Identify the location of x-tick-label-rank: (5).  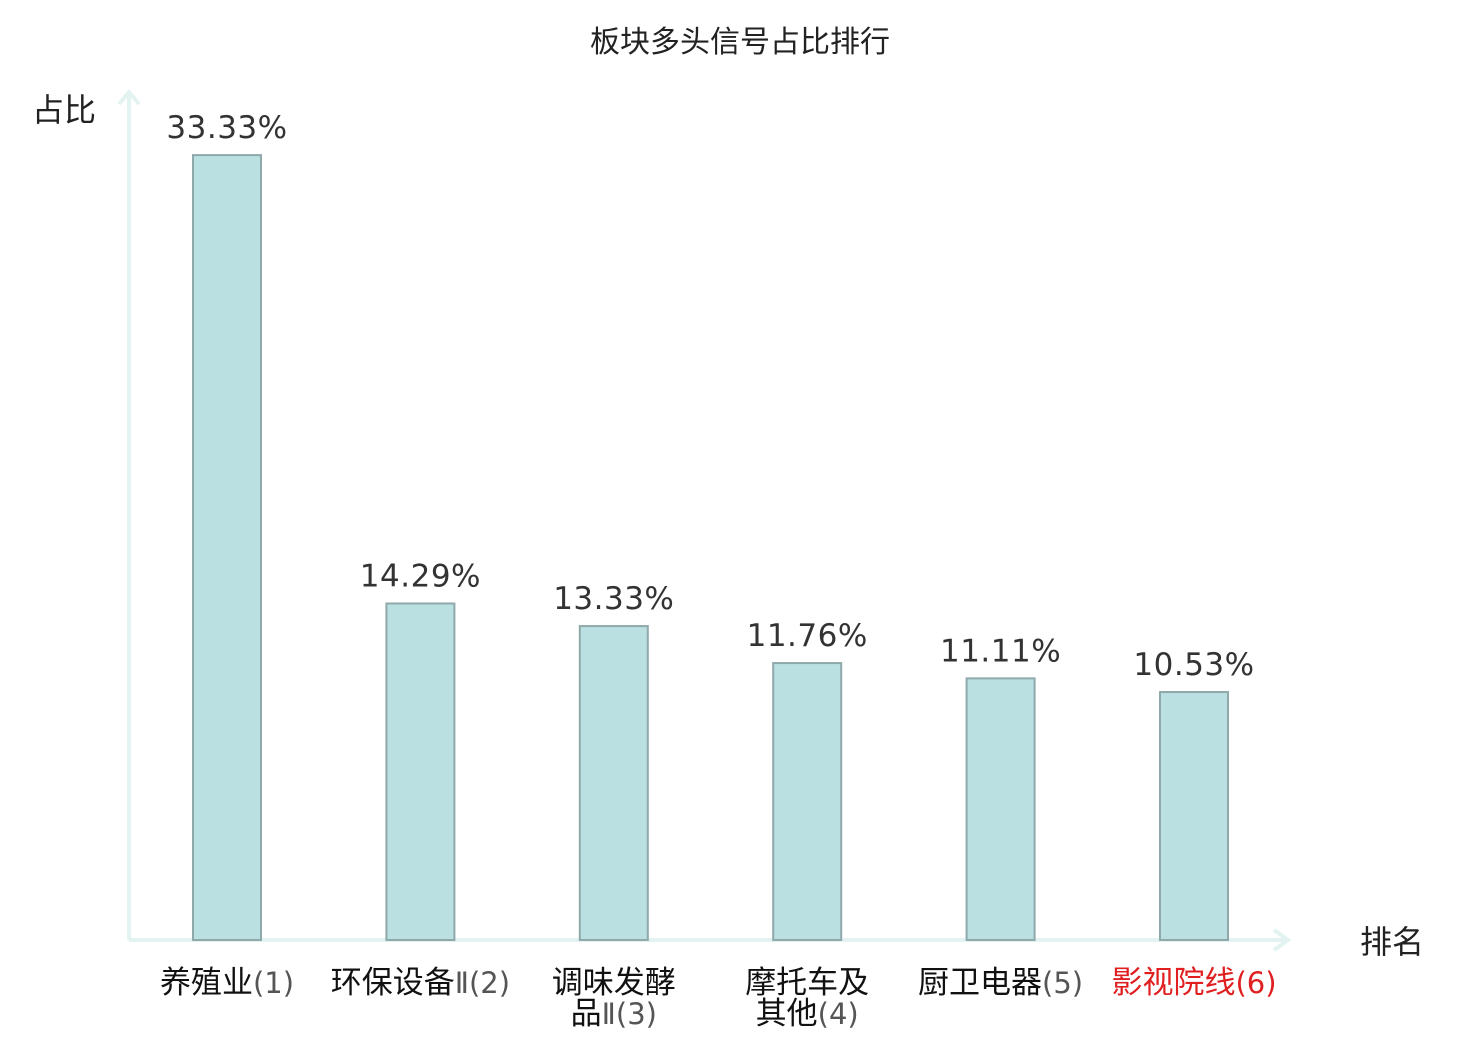
(1062, 983).